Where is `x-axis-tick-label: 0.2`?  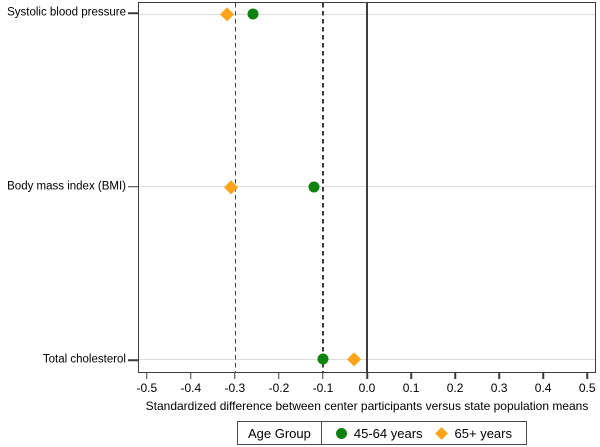
x-axis-tick-label: 0.2 is located at coordinates (455, 388).